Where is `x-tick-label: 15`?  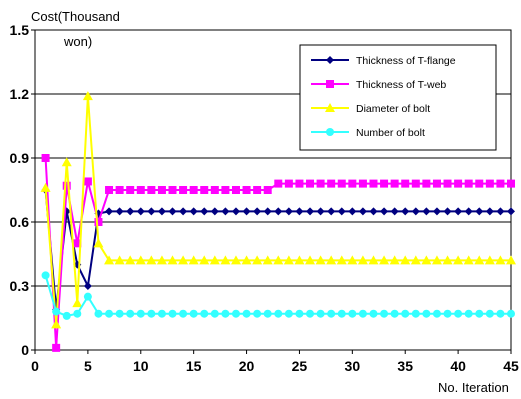
x-tick-label: 15 is located at coordinates (194, 366).